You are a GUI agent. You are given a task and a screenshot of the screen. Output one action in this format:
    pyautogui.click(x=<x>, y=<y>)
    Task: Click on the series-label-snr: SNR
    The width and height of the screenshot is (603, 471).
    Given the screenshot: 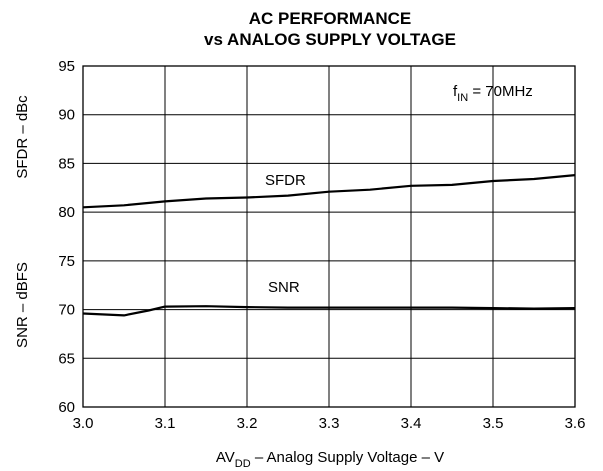 What is the action you would take?
    pyautogui.click(x=284, y=287)
    